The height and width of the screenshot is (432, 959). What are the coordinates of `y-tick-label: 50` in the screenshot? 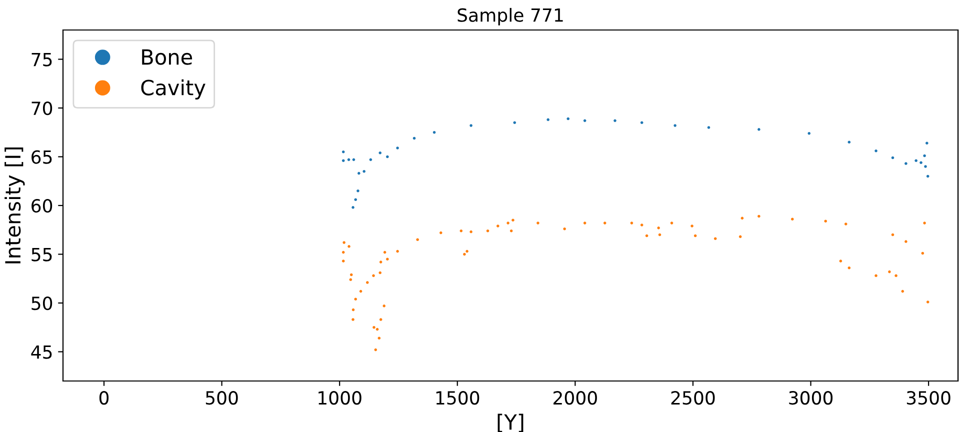 It's located at (42, 303).